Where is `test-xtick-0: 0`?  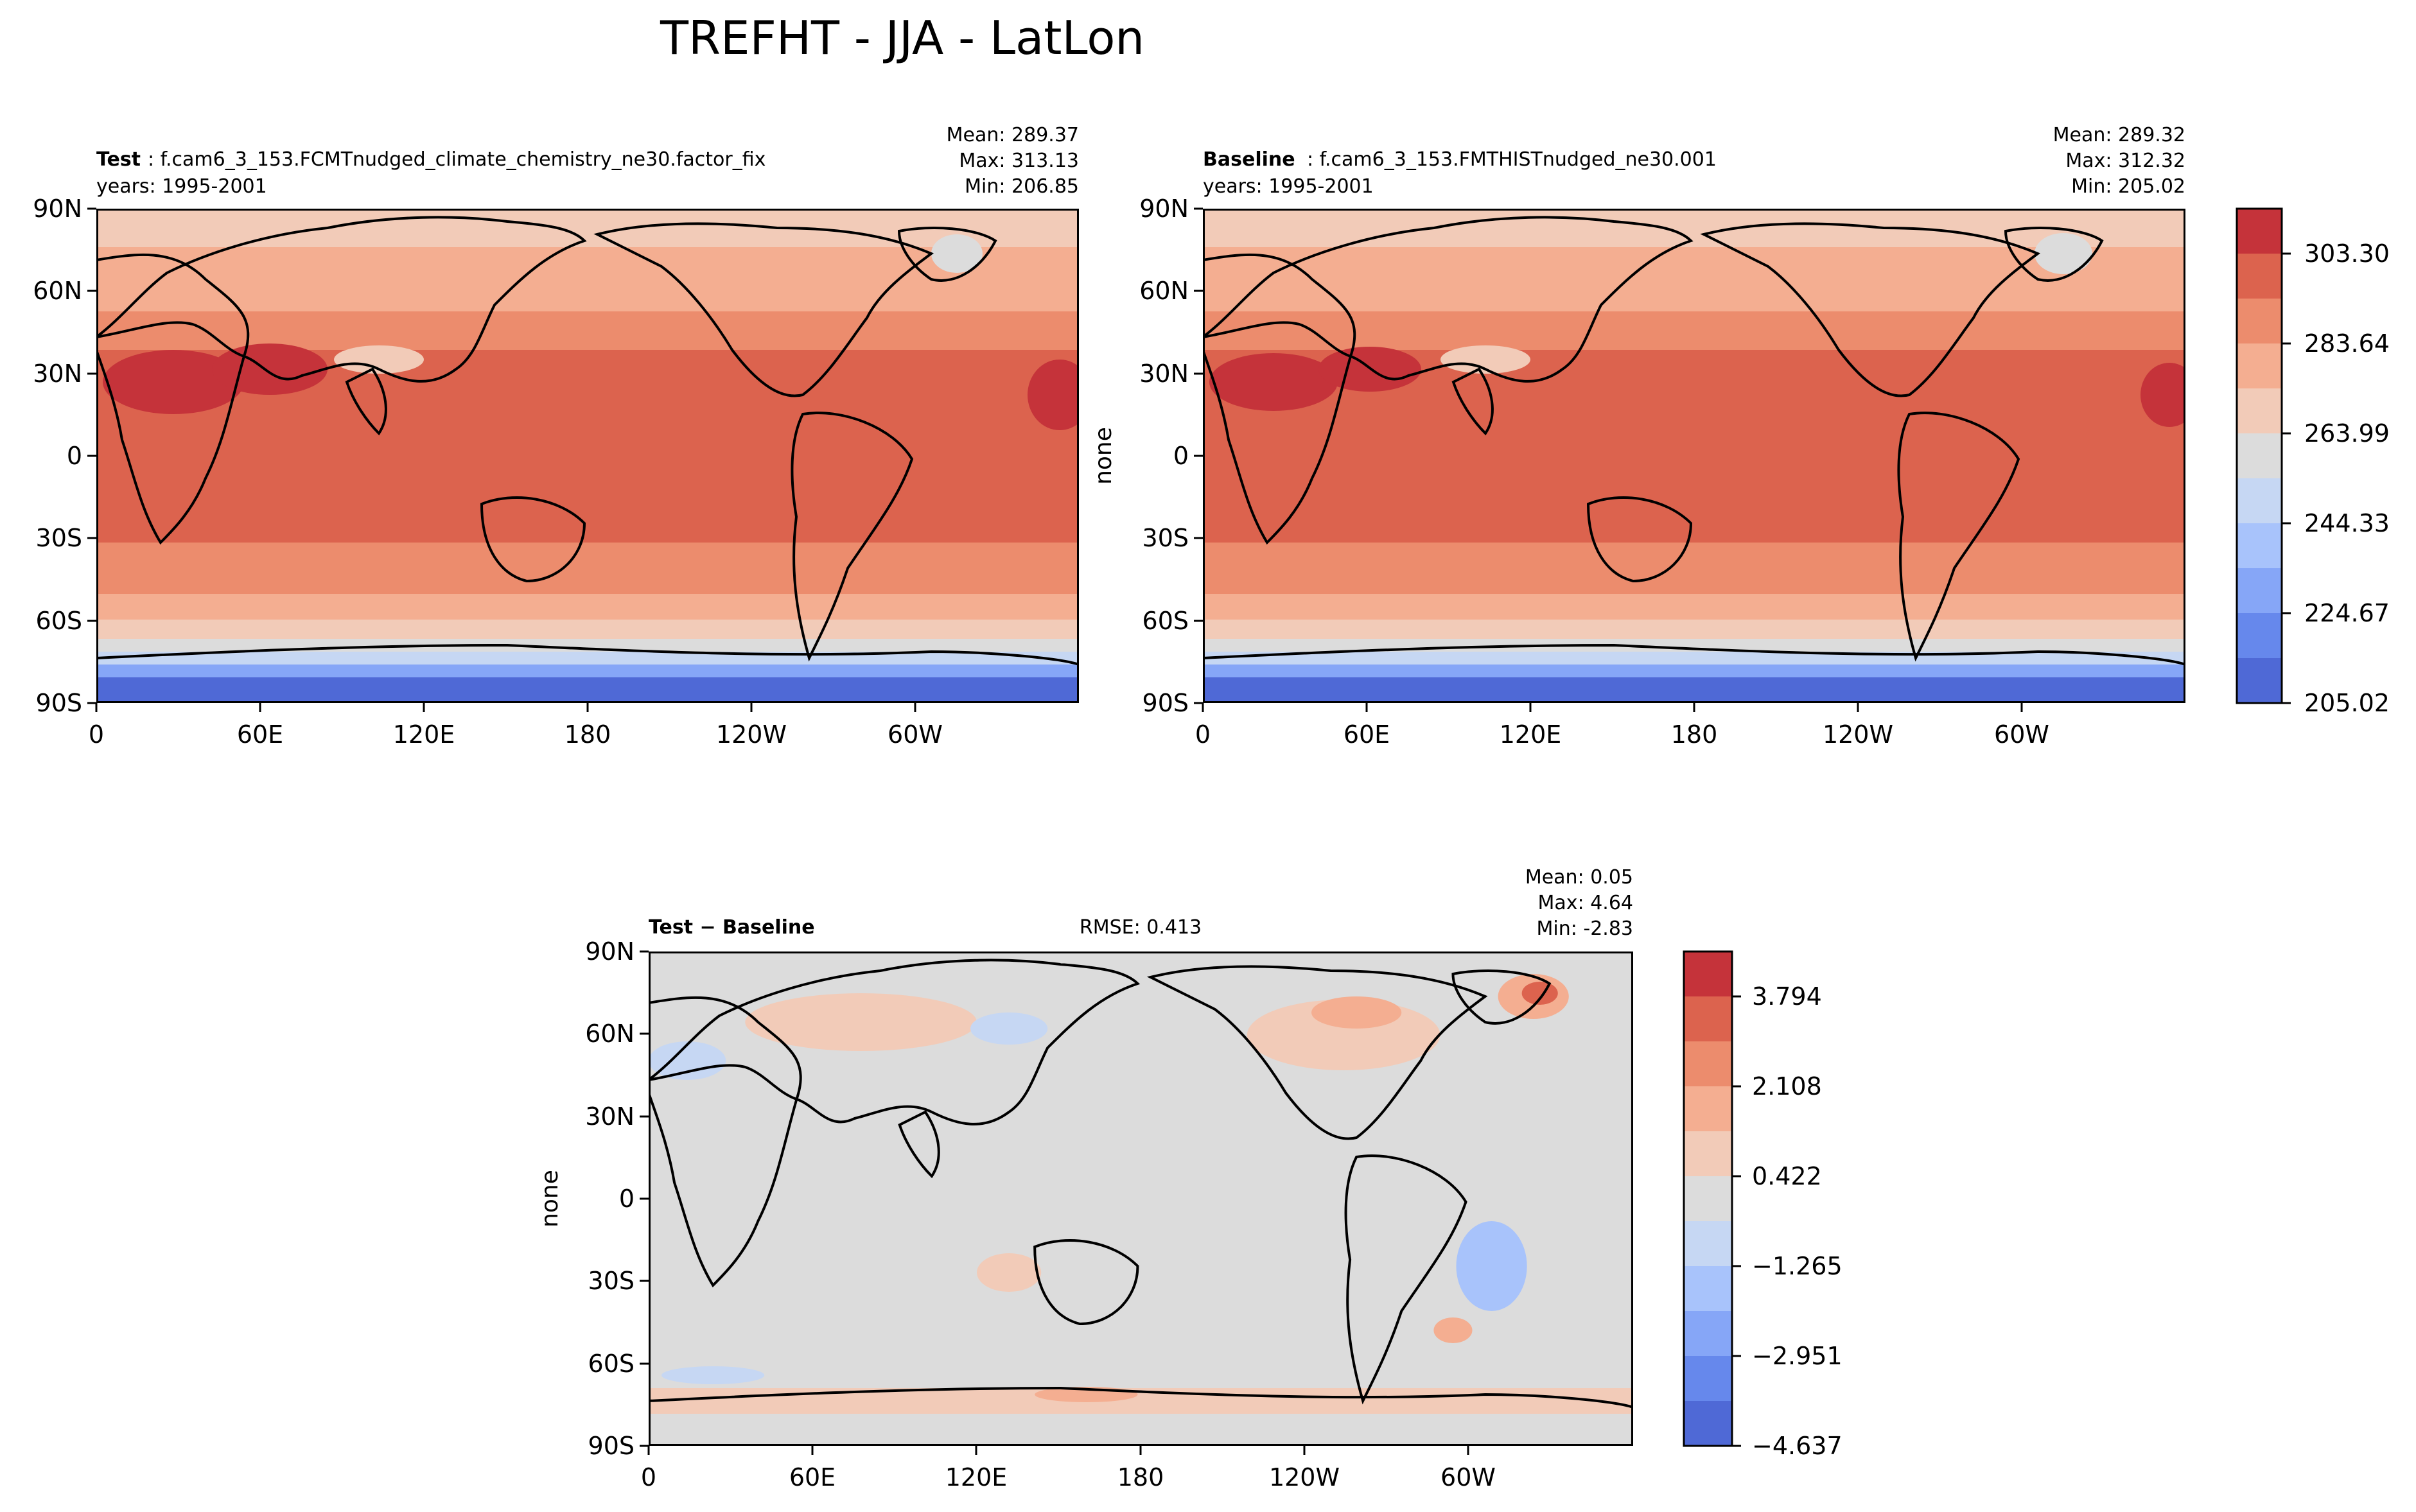 test-xtick-0: 0 is located at coordinates (96, 734).